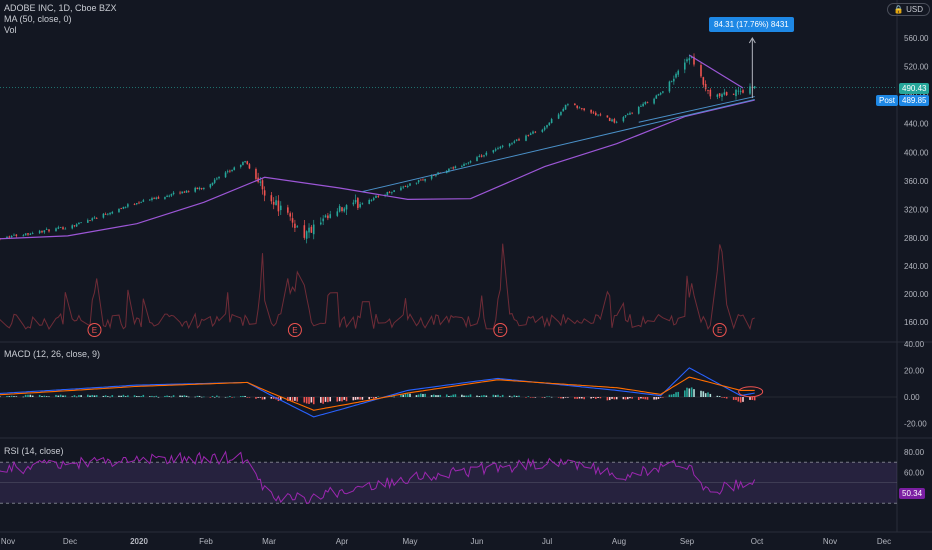  Describe the element at coordinates (914, 344) in the screenshot. I see `y-tick-label: 40.00` at that location.